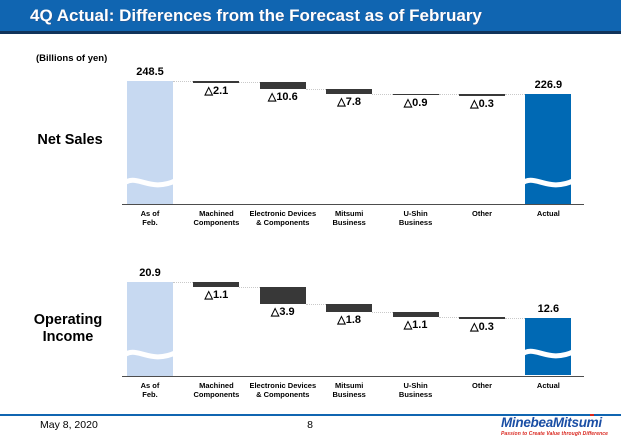 This screenshot has width=621, height=438. I want to click on delta-label: △3.9, so click(282, 312).